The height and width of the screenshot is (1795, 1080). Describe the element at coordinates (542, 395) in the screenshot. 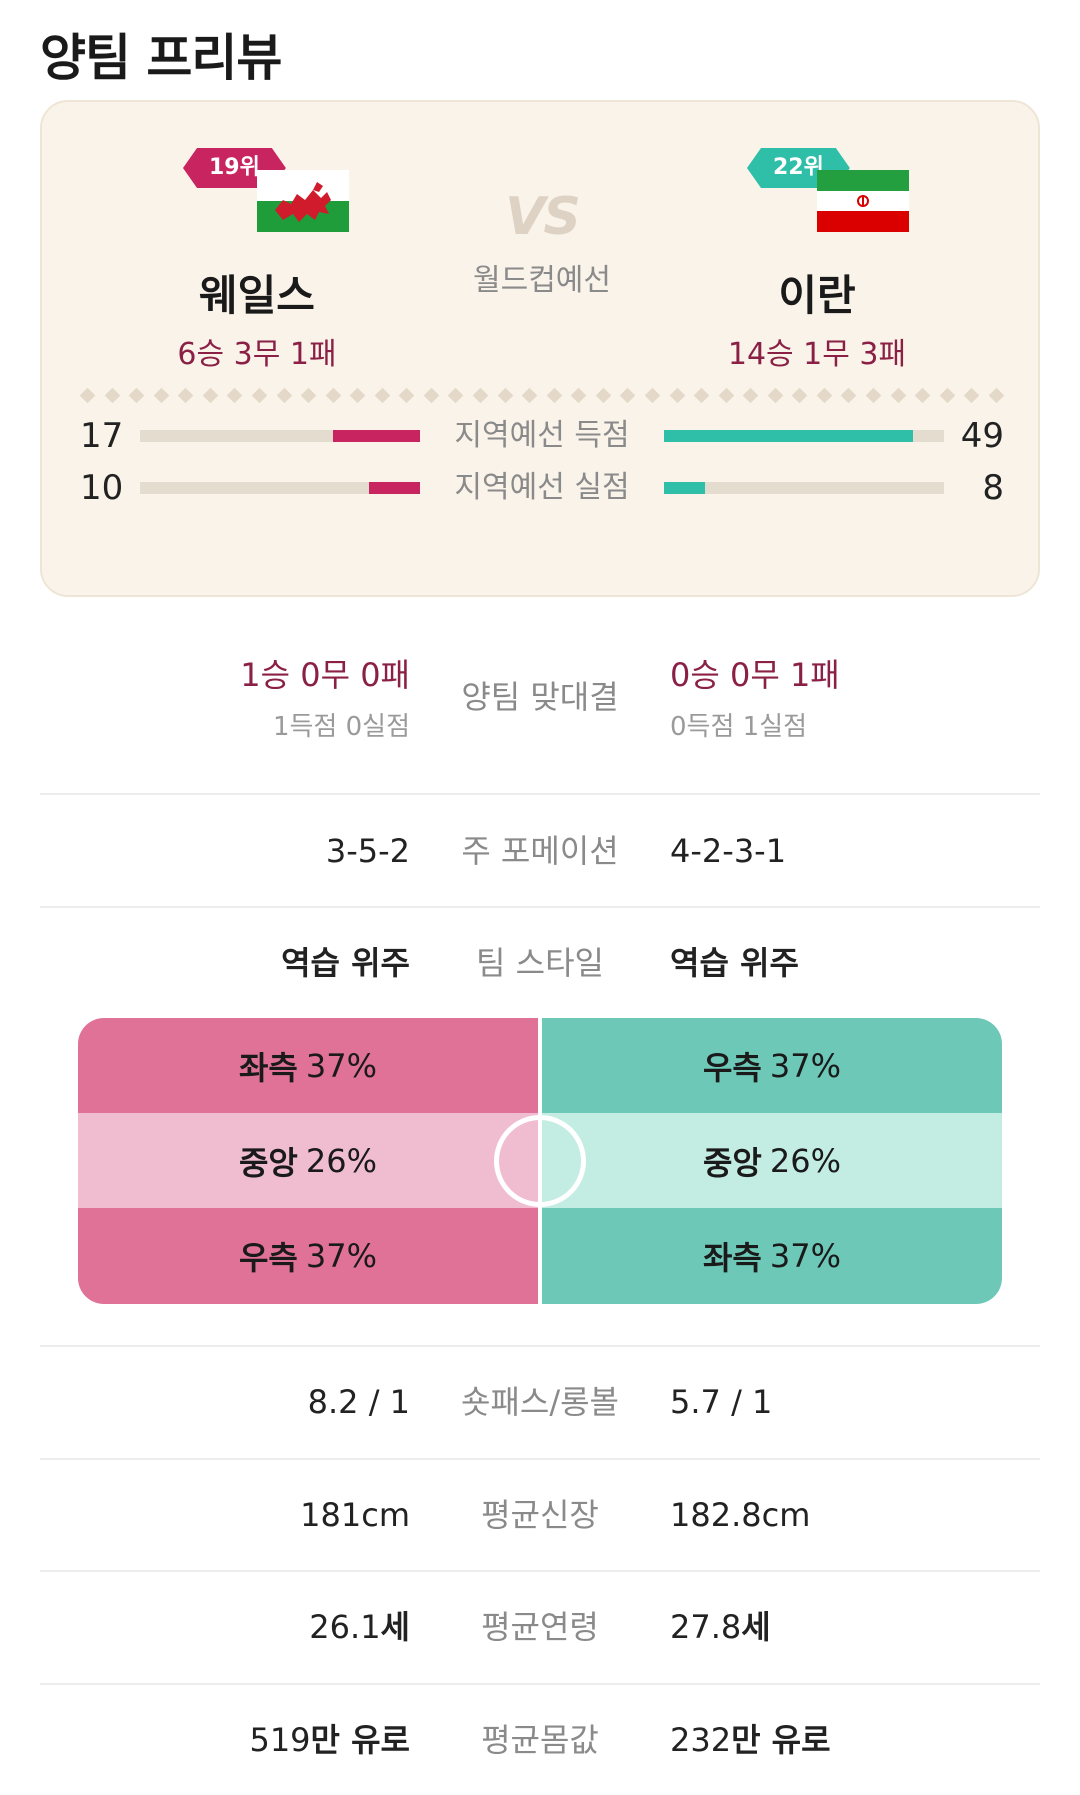

I see `decorative-divider` at that location.